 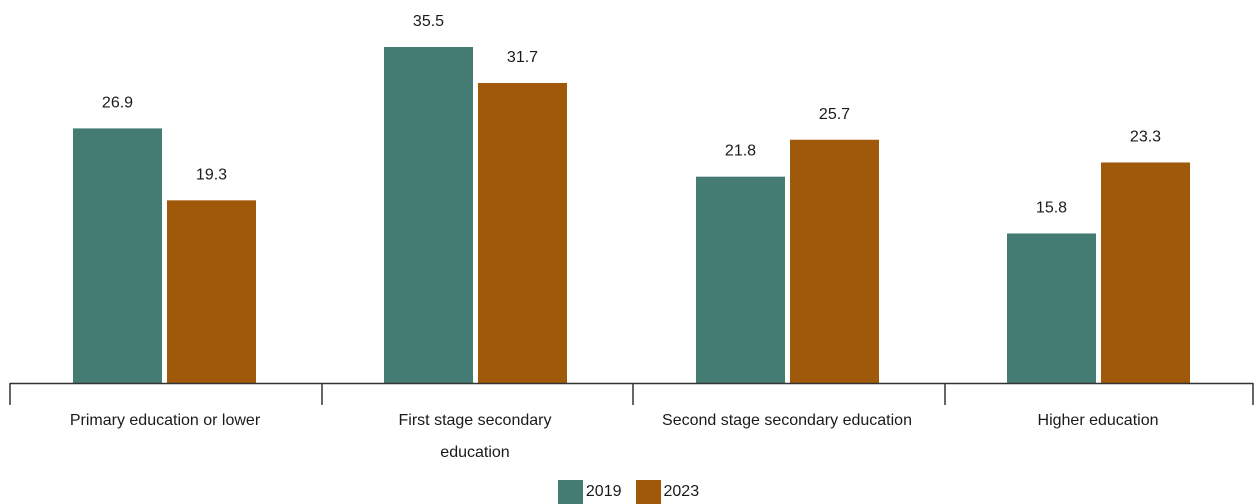 I want to click on category-label-higher: Higher education, so click(x=1098, y=420).